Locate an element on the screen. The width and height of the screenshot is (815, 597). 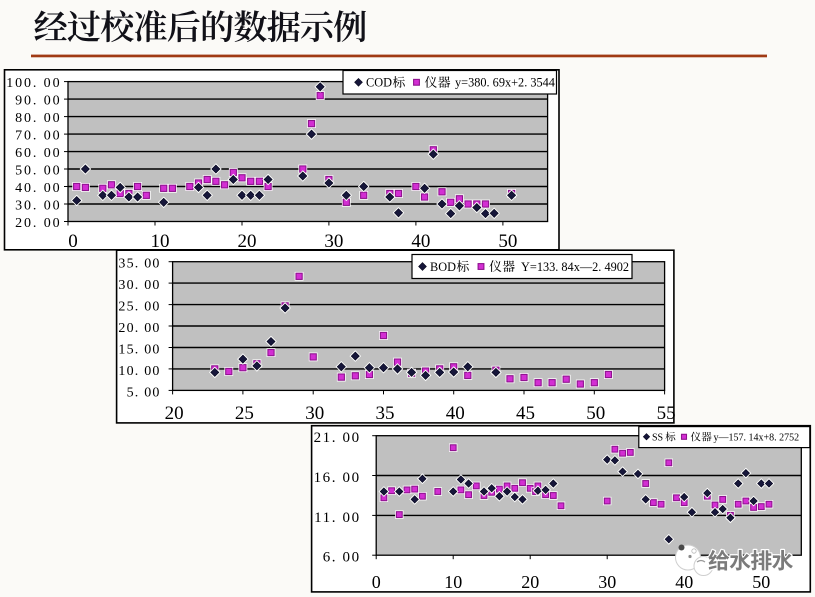
svg-text: 25. 00 is located at coordinates (139, 307).